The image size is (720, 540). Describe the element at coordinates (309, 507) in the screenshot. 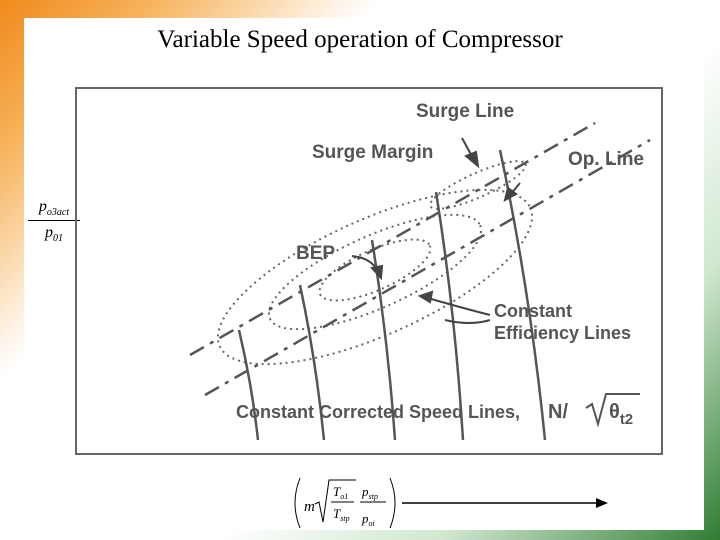

I see `mass-flow-symbol: m` at that location.